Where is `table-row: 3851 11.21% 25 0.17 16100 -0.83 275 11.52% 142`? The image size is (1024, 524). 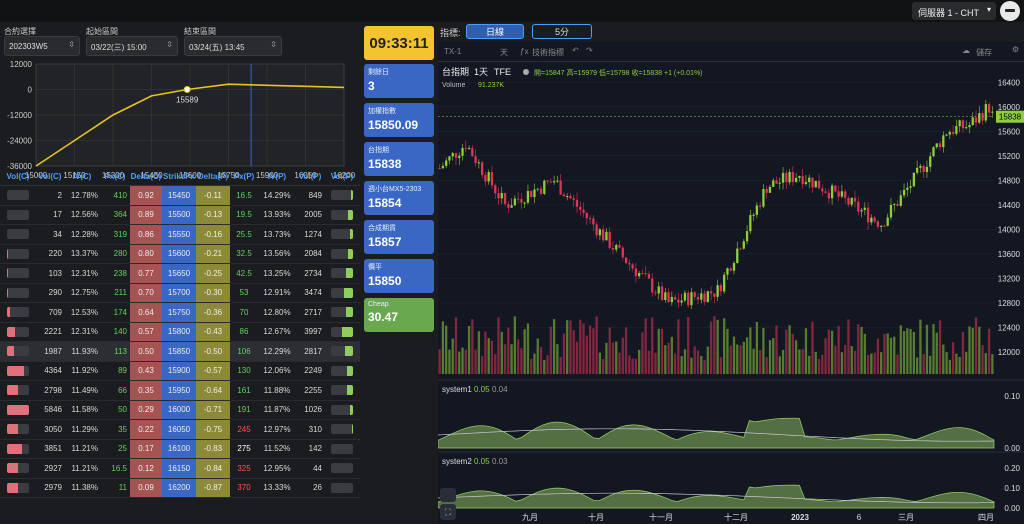
table-row: 3851 11.21% 25 0.17 16100 -0.83 275 11.52% 142 is located at coordinates (180, 449).